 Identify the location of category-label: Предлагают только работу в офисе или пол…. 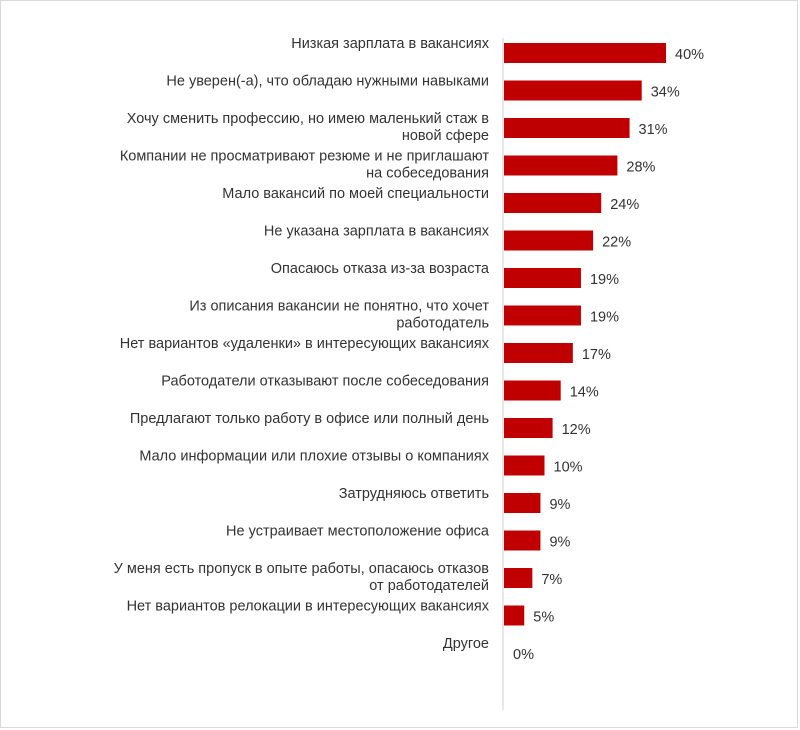
(309, 419).